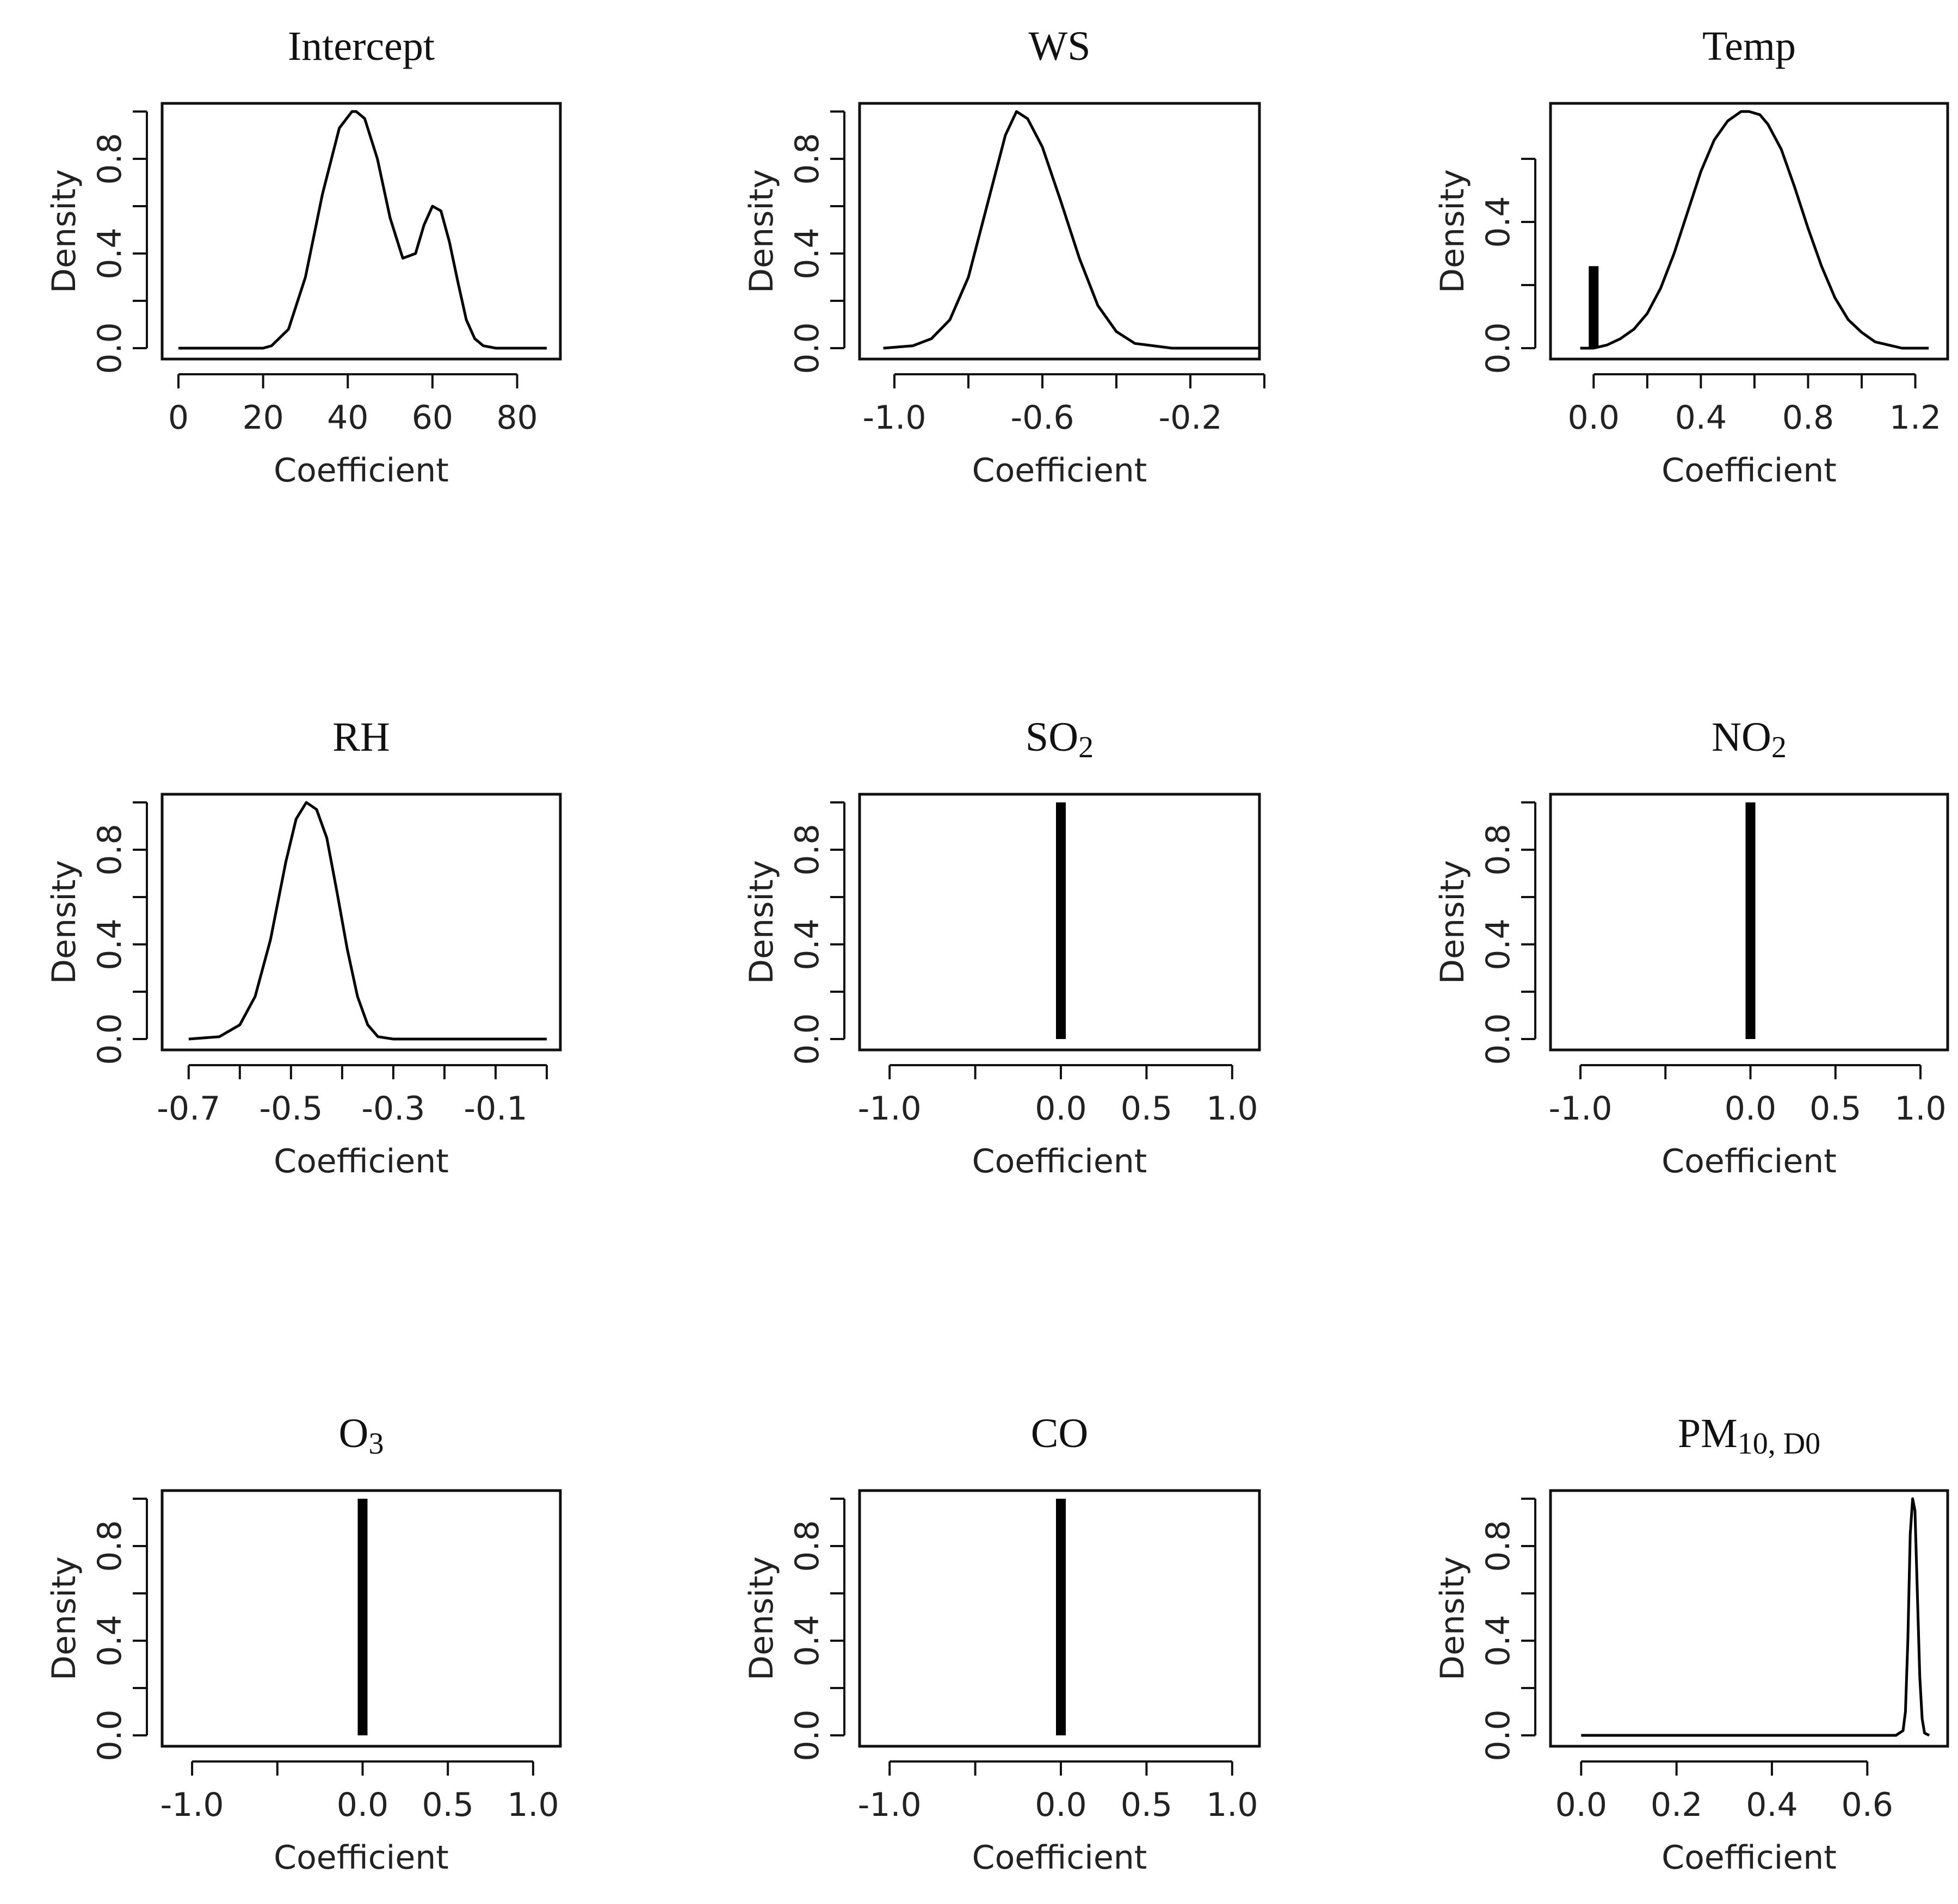 The width and height of the screenshot is (1958, 1904). What do you see at coordinates (1060, 46) in the screenshot?
I see `panel-title: WS` at bounding box center [1060, 46].